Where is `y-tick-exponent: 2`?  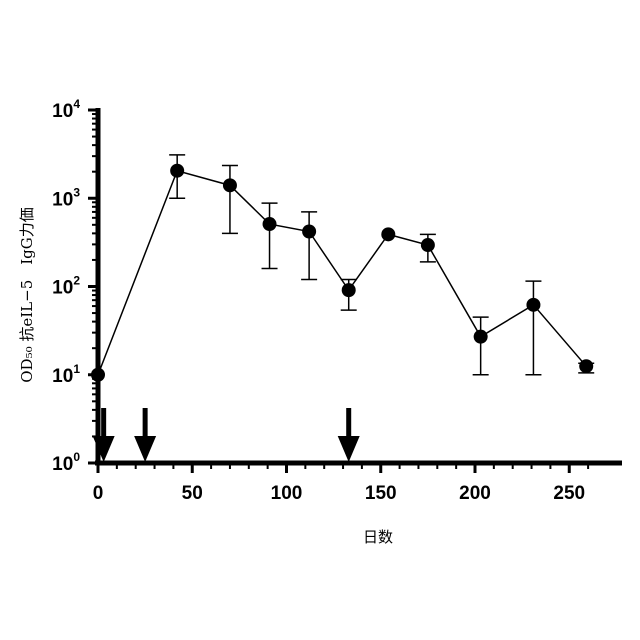
y-tick-exponent: 2 is located at coordinates (76, 281).